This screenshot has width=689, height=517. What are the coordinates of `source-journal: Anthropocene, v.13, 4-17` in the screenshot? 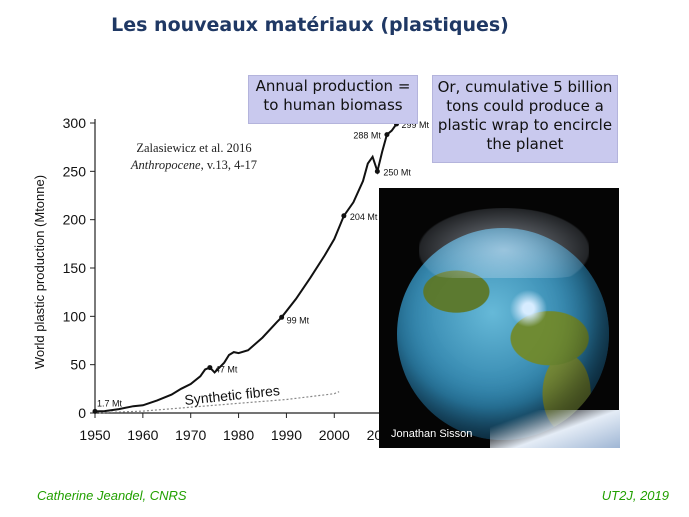 It's located at (193, 165).